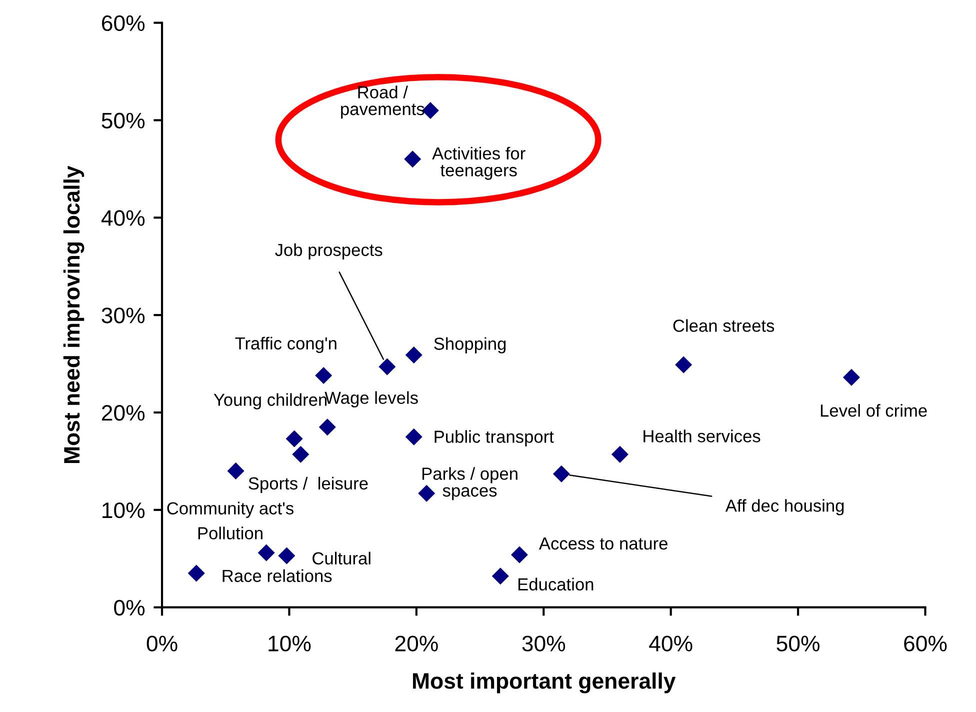 This screenshot has height=712, width=976. I want to click on y-tick-label: 60%, so click(123, 23).